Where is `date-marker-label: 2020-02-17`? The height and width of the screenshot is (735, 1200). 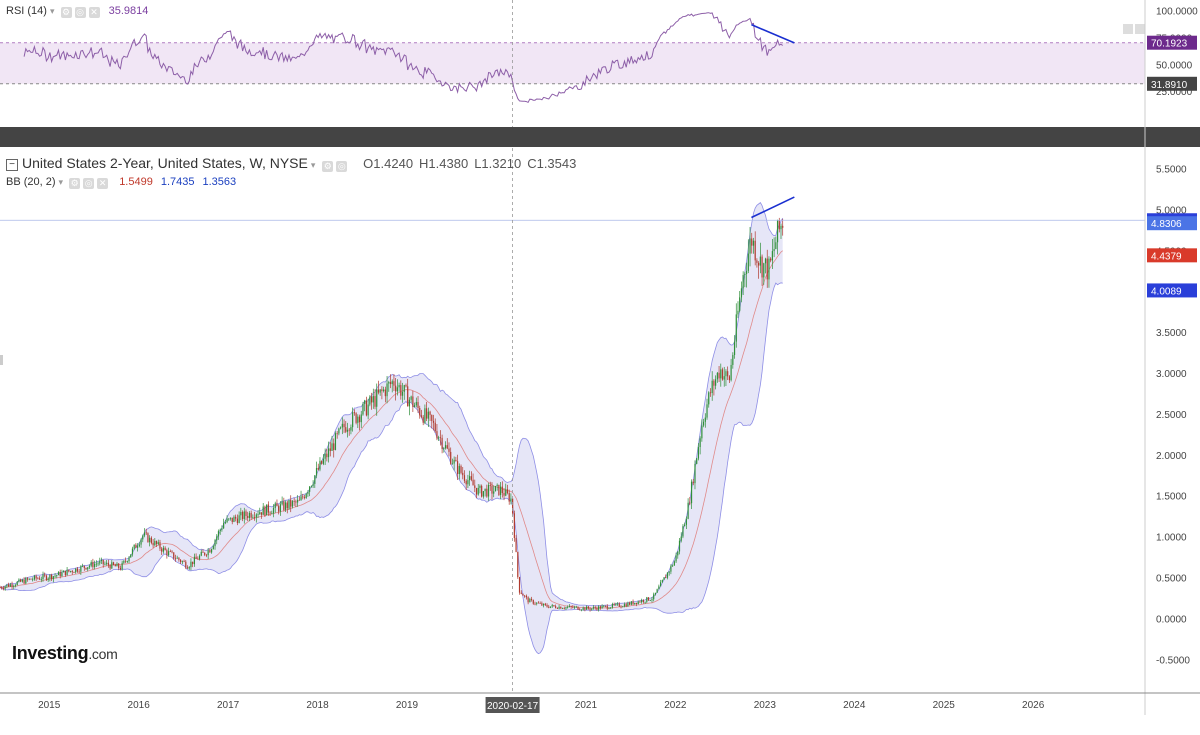
date-marker-label: 2020-02-17 is located at coordinates (513, 706).